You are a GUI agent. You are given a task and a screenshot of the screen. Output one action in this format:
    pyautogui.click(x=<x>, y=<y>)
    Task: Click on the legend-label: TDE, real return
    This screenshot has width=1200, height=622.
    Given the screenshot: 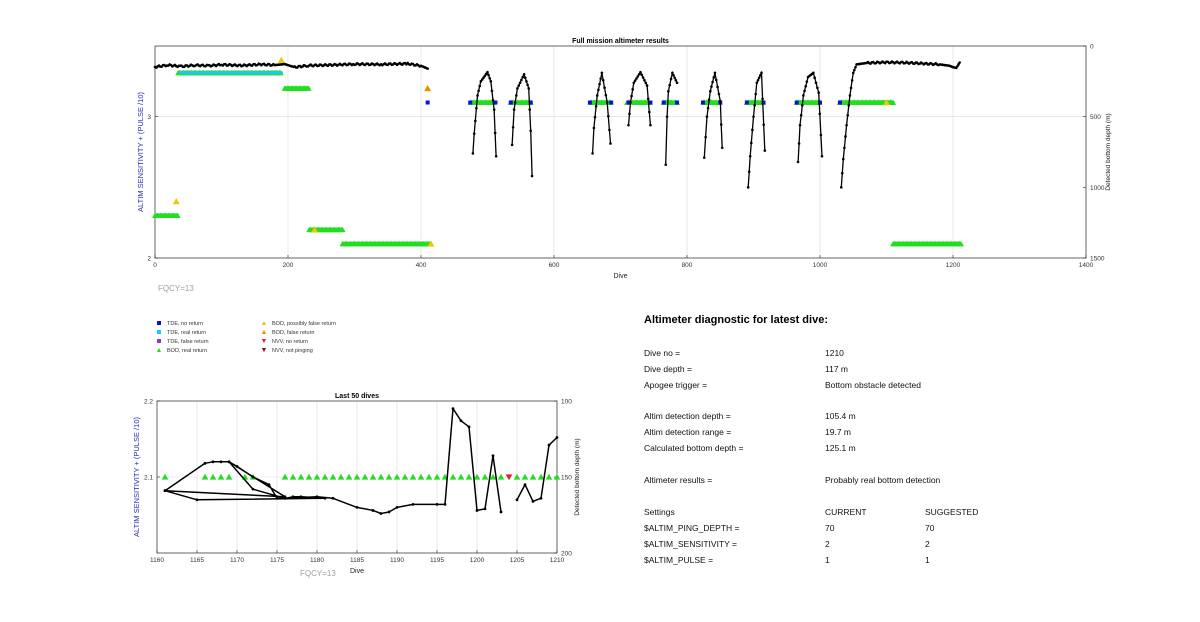 What is the action you would take?
    pyautogui.click(x=187, y=333)
    